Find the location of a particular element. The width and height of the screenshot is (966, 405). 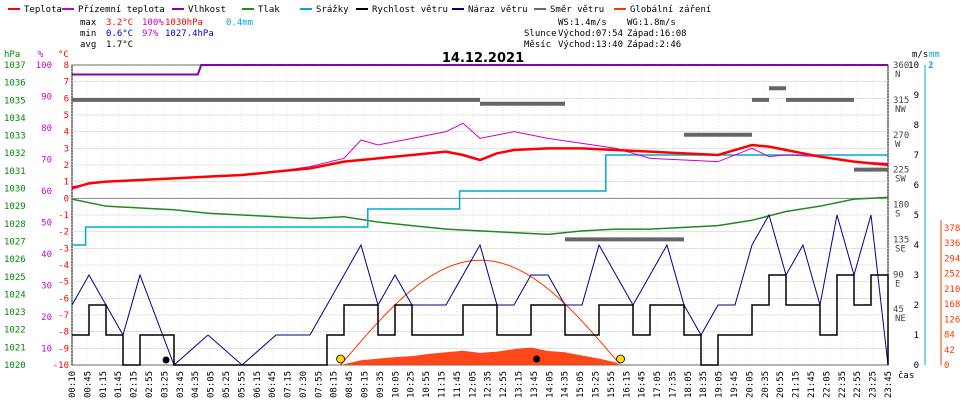

x-tick-label: 07:55 is located at coordinates (319, 384).